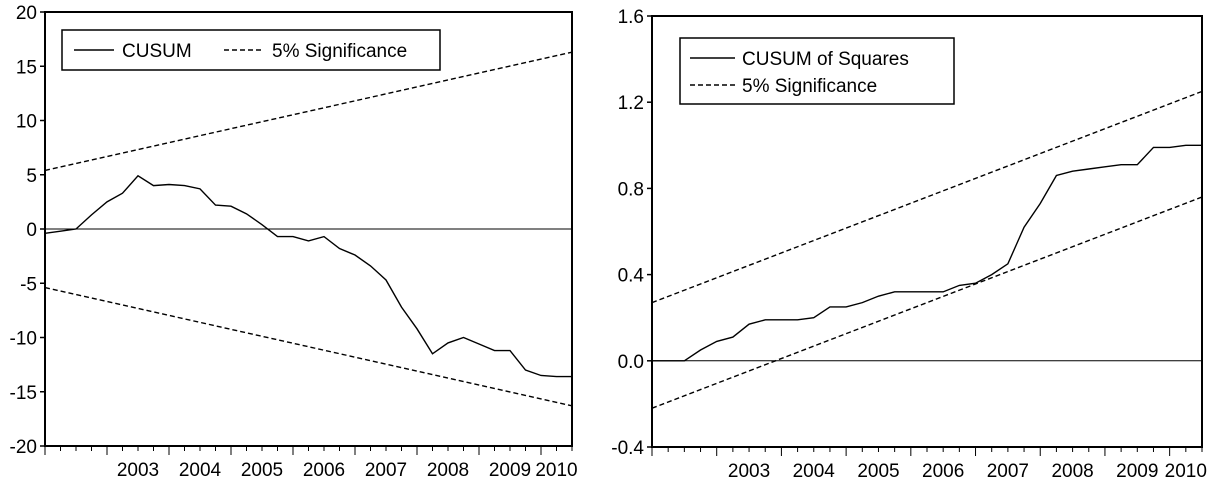 The image size is (1217, 484). What do you see at coordinates (631, 189) in the screenshot?
I see `y-tick-label: 0.8` at bounding box center [631, 189].